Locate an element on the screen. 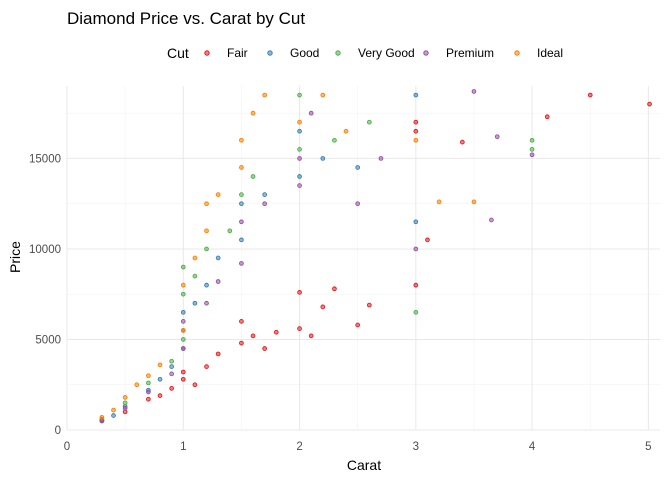 Image resolution: width=672 pixels, height=480 pixels. legend-label: Fair is located at coordinates (237, 53).